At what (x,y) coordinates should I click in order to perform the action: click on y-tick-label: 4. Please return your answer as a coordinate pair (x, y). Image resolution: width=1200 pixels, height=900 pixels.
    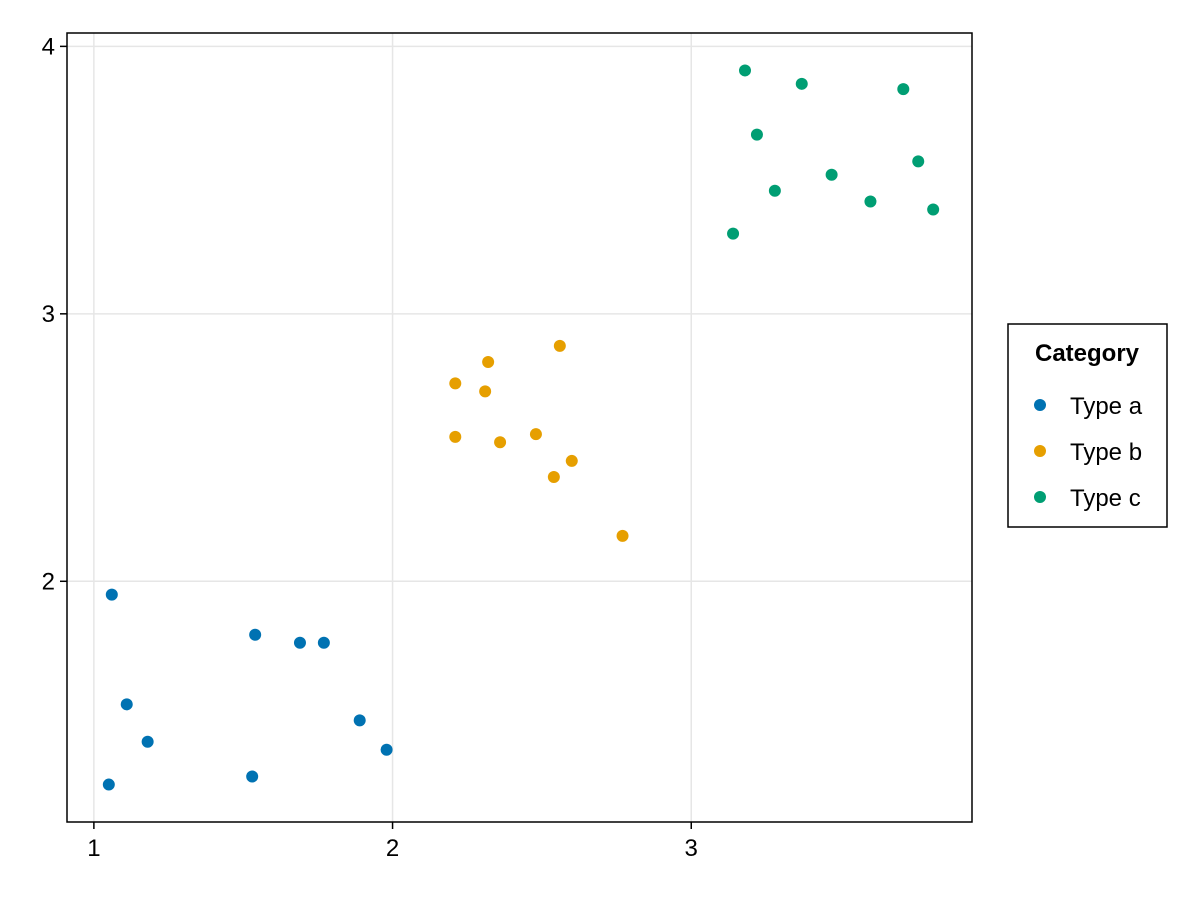
    Looking at the image, I should click on (48, 46).